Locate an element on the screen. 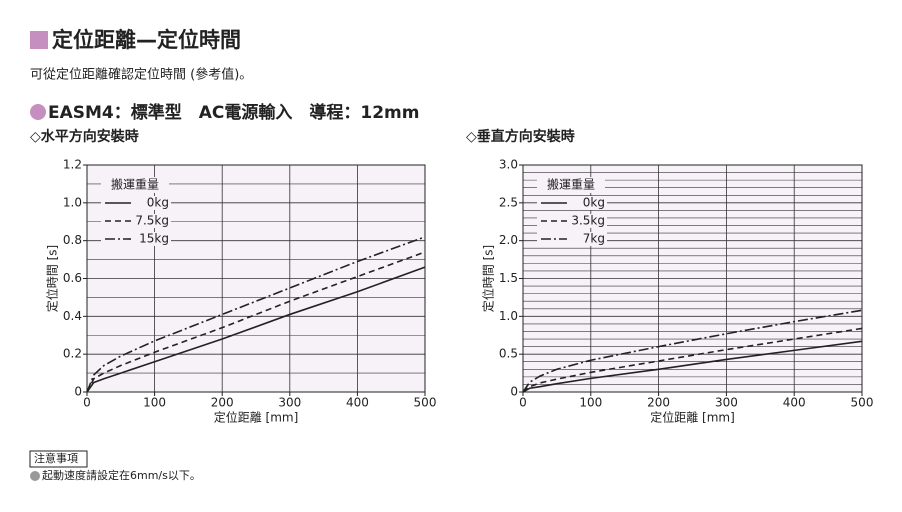 The image size is (902, 512). y-tick-label: 0.4 is located at coordinates (72, 316).